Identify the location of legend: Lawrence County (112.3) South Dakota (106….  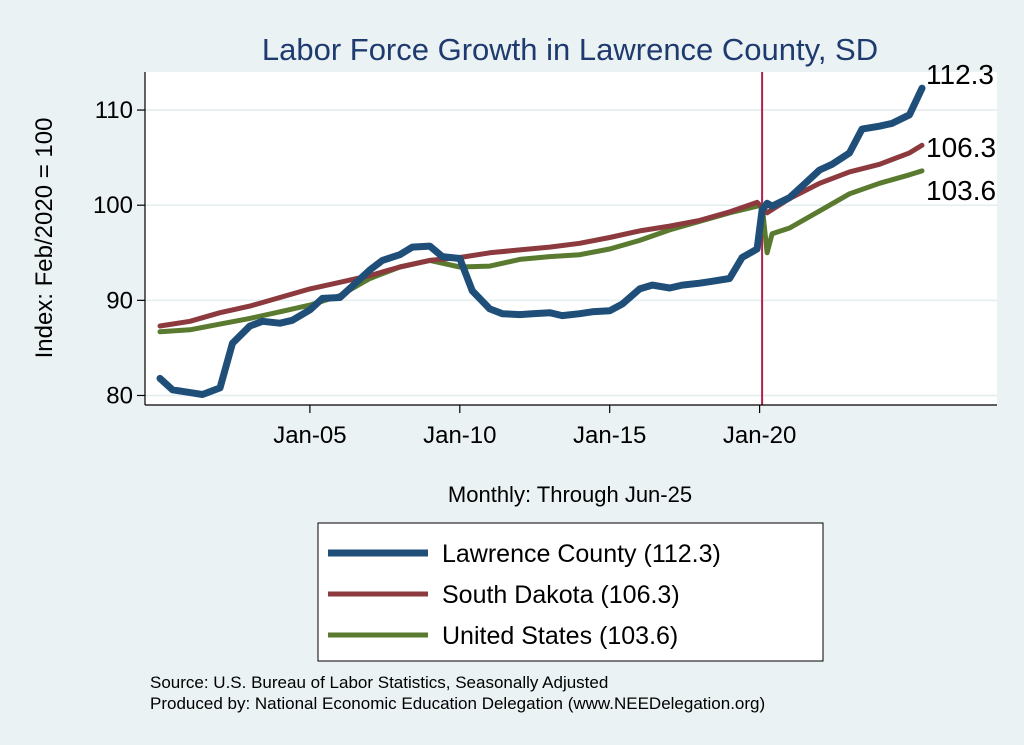
(570, 592).